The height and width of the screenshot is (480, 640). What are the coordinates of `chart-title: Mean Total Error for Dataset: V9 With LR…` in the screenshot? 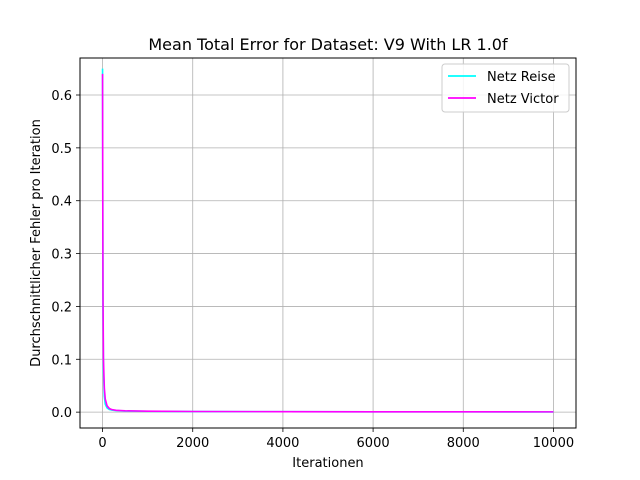 It's located at (328, 44).